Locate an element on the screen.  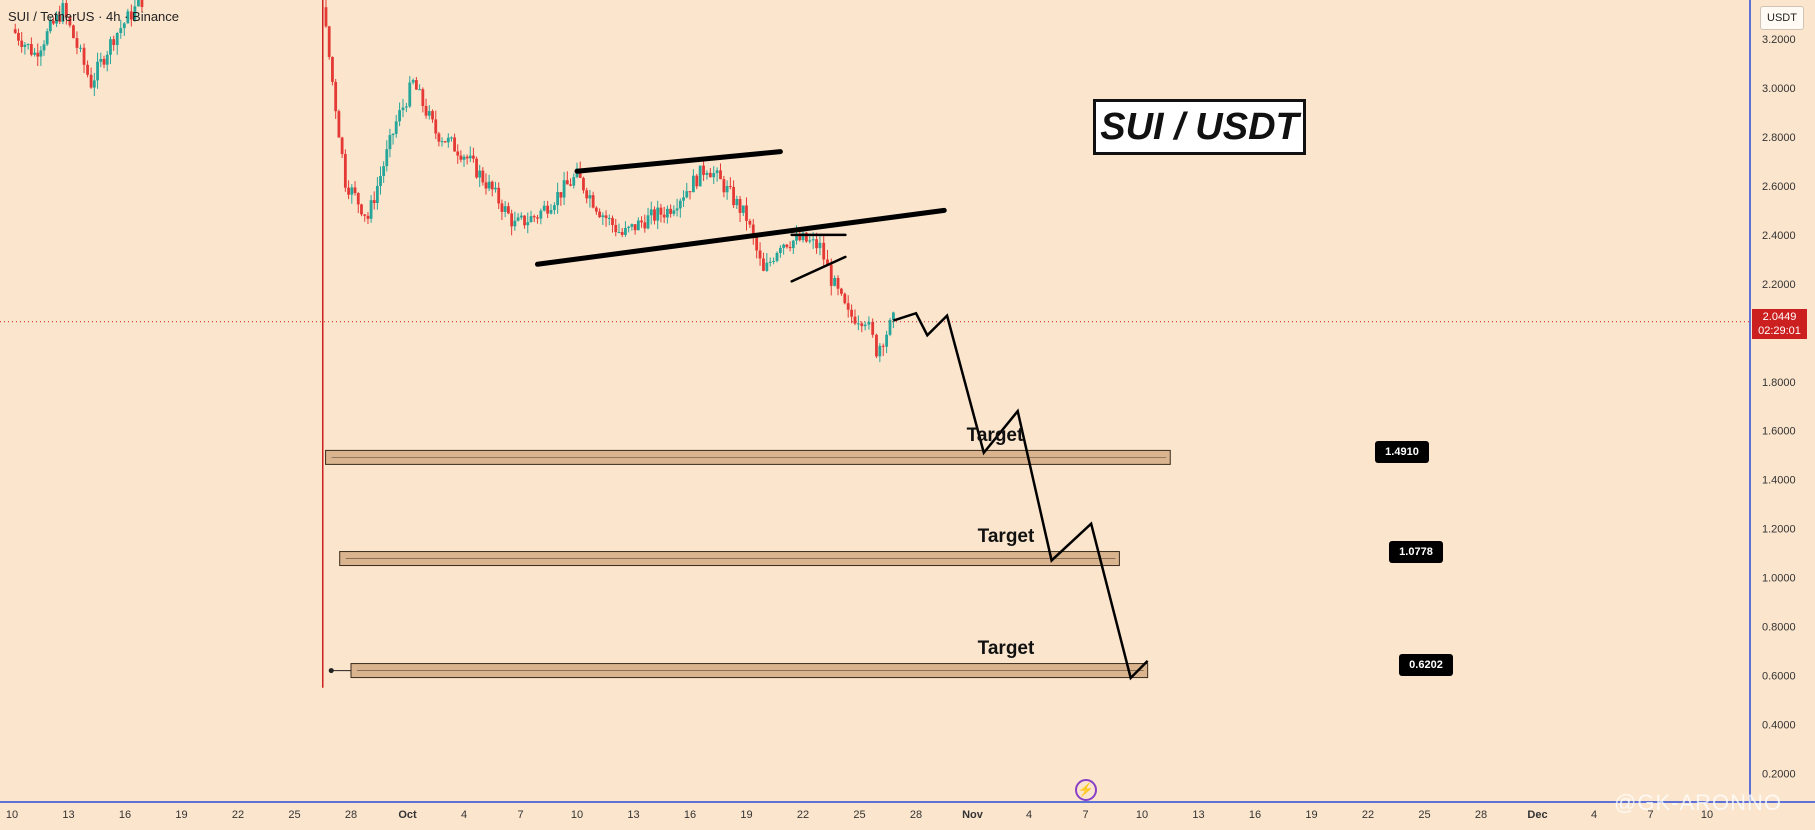
x-tick-label: Nov is located at coordinates (973, 815).